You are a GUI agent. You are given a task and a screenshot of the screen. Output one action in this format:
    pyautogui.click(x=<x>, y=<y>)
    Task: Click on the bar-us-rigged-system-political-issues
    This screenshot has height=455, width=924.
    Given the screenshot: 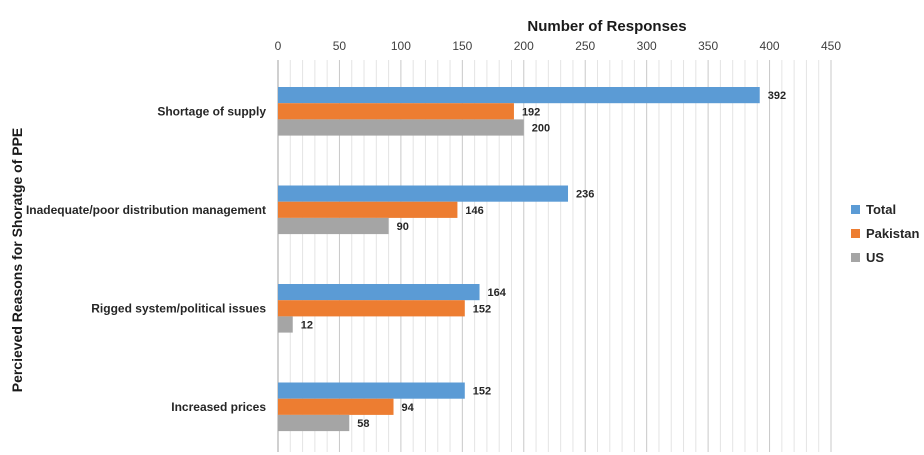 What is the action you would take?
    pyautogui.click(x=285, y=324)
    